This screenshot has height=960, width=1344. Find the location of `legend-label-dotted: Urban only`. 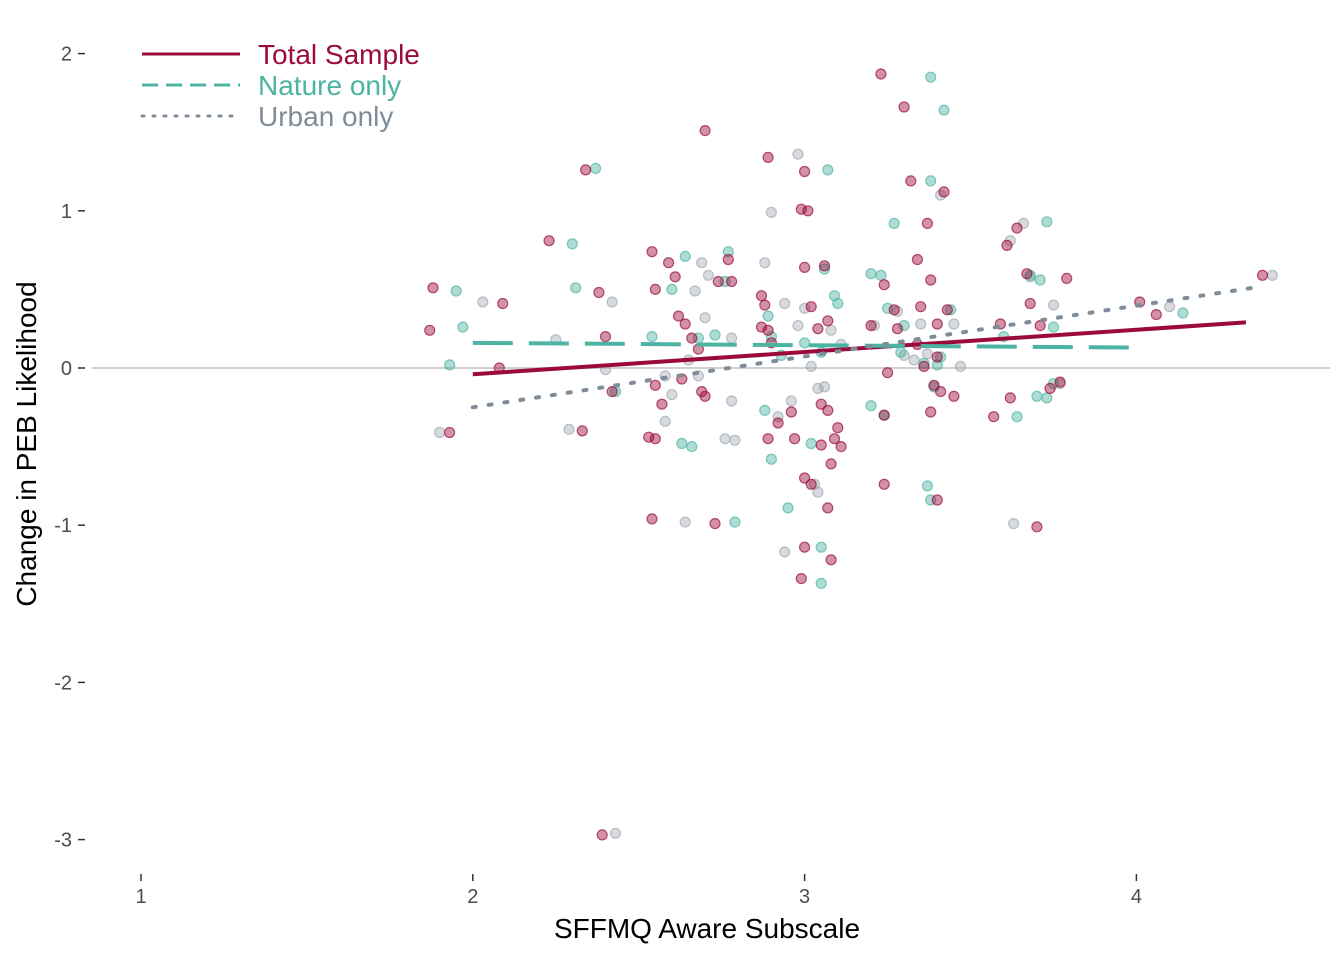

legend-label-dotted: Urban only is located at coordinates (325, 116).